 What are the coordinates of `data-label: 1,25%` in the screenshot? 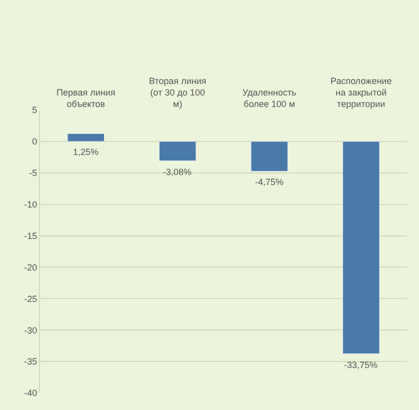 It's located at (86, 152).